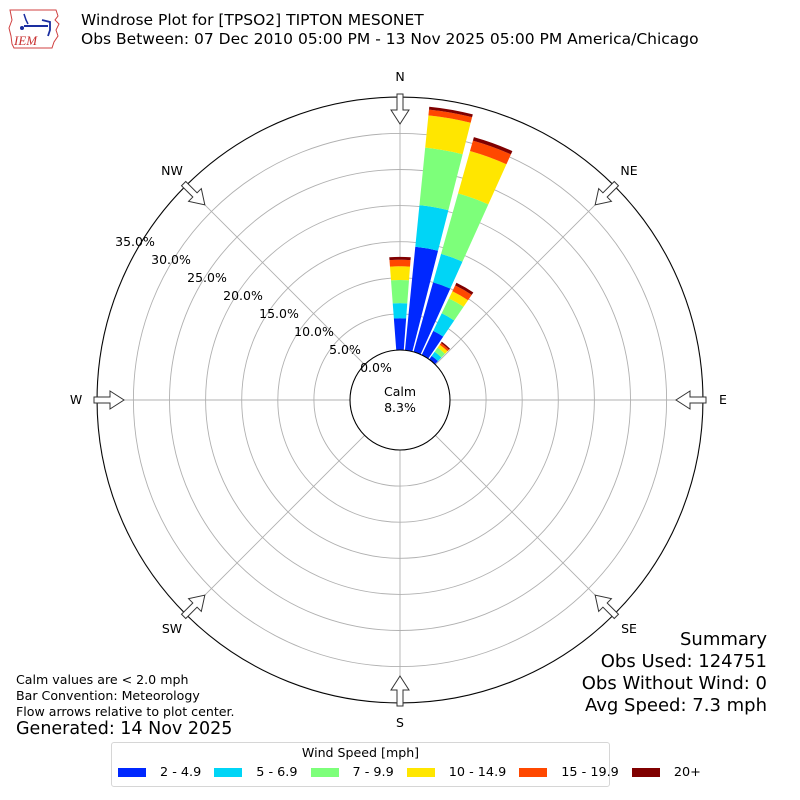 The image size is (800, 800). What do you see at coordinates (135, 241) in the screenshot?
I see `radial-tick-label: 35.0%` at bounding box center [135, 241].